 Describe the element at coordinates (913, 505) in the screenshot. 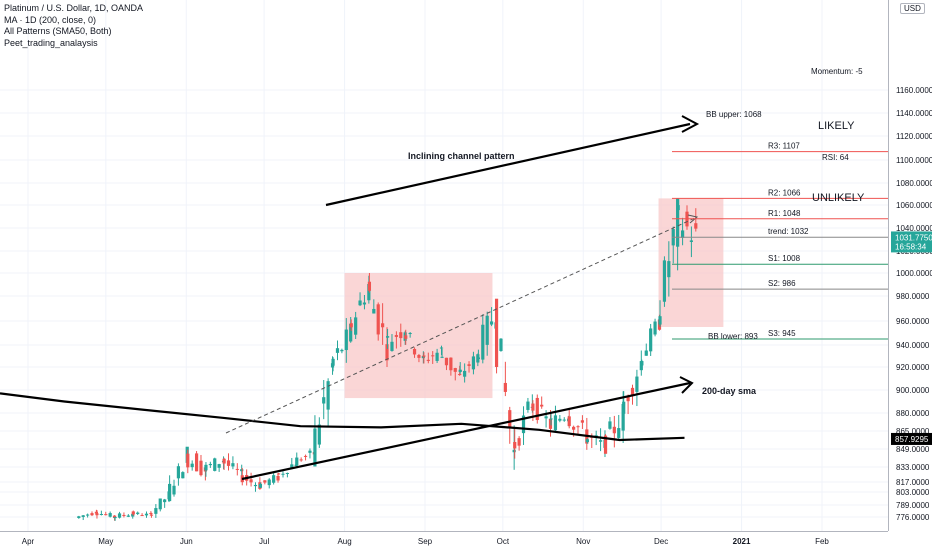

I see `y-tick-label: 789.0000` at that location.